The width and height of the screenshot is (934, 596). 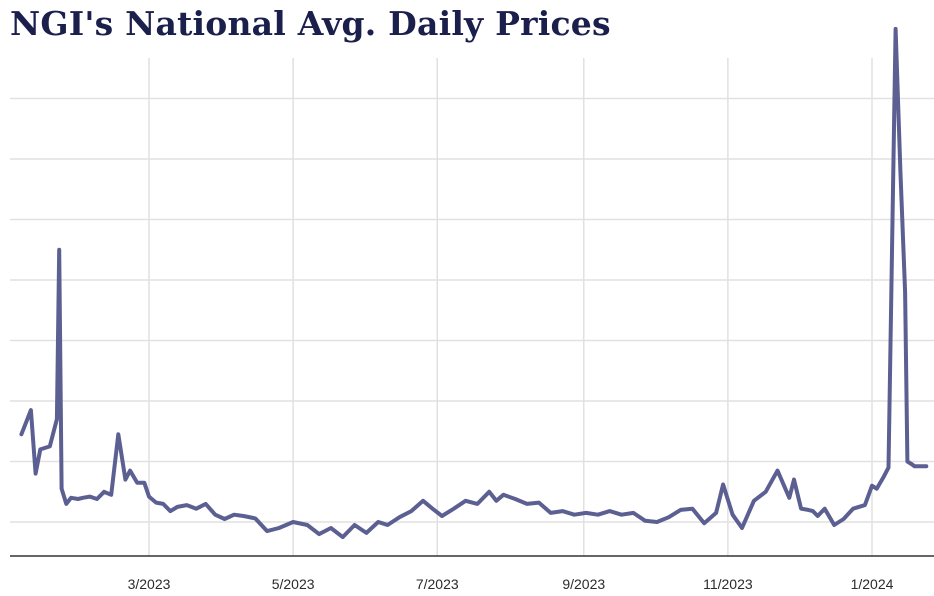 What do you see at coordinates (437, 584) in the screenshot?
I see `x-tick-label: 7/2023` at bounding box center [437, 584].